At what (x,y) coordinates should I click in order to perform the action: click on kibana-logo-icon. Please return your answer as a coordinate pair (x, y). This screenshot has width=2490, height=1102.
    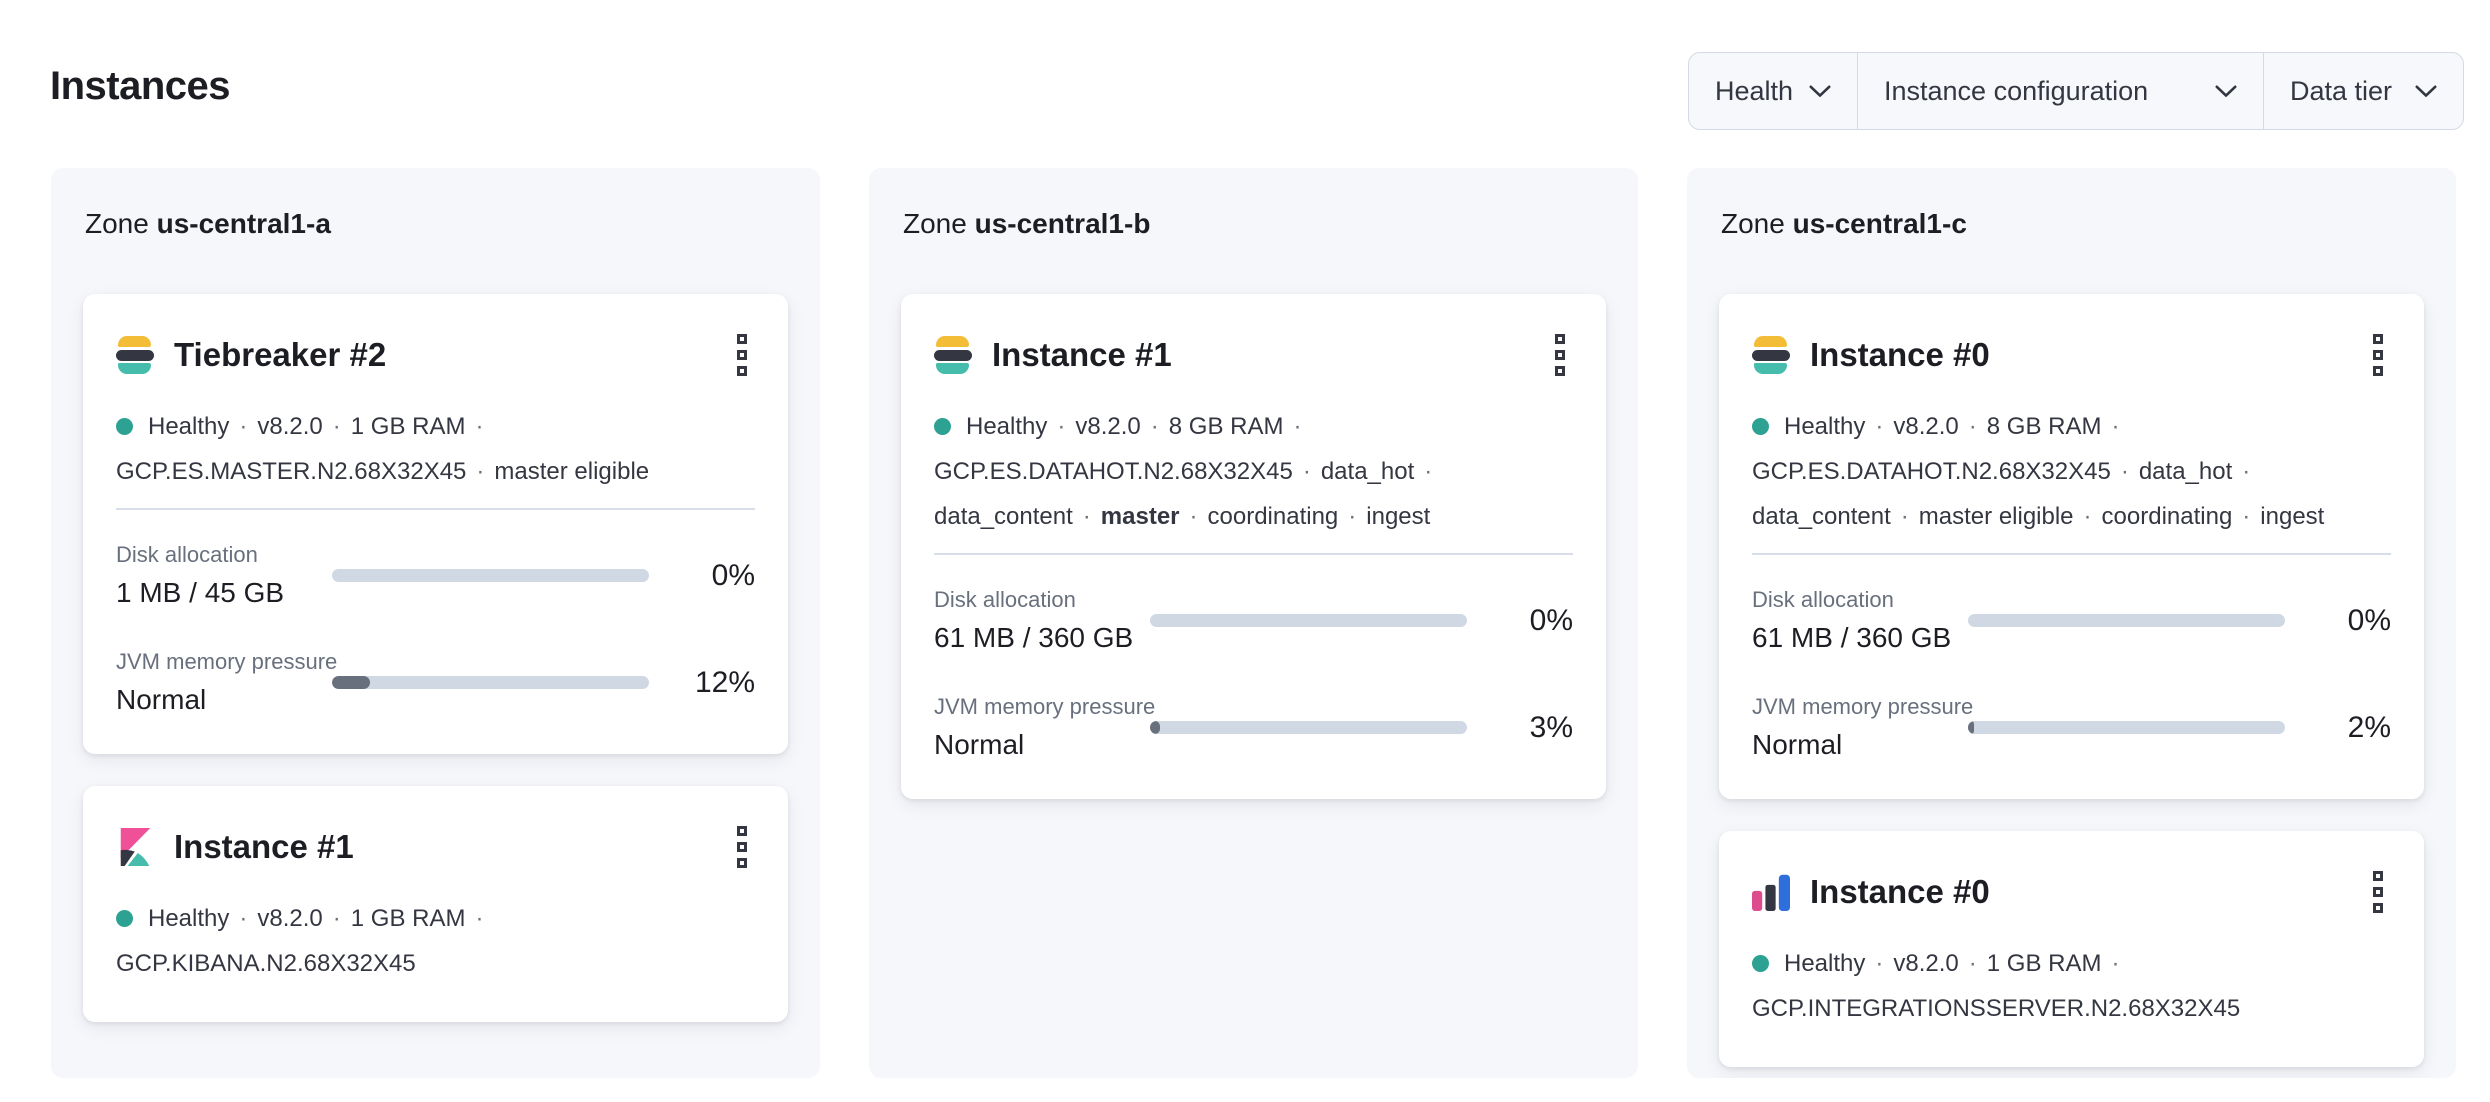
    Looking at the image, I should click on (135, 847).